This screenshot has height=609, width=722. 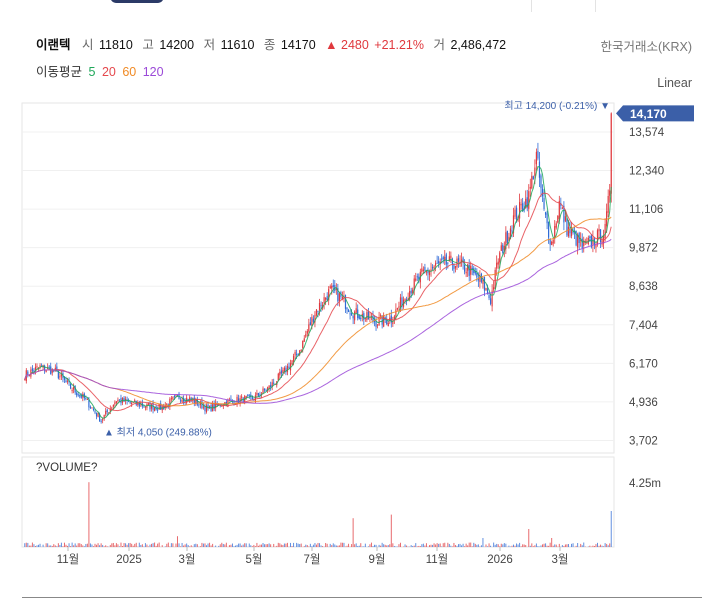 I want to click on y-tick-label: 6,170, so click(x=643, y=364).